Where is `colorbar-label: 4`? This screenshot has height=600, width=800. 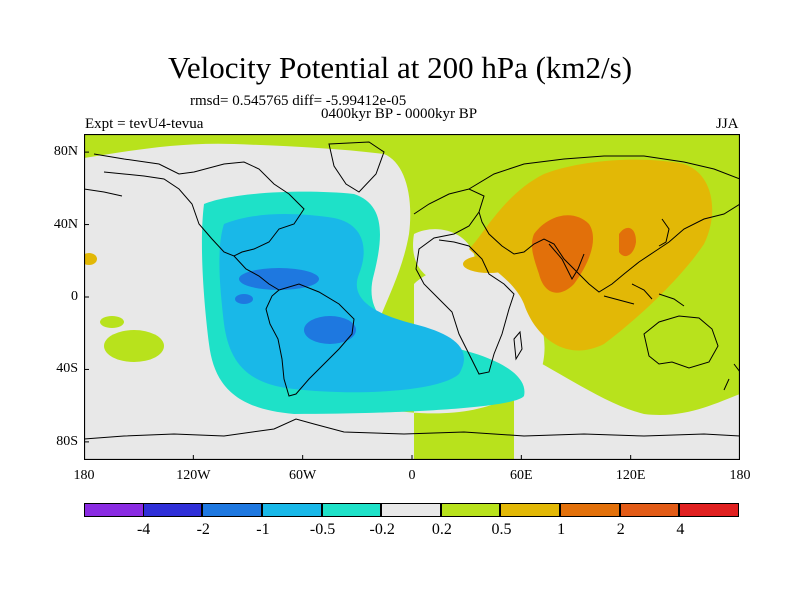
colorbar-label: 4 is located at coordinates (680, 529).